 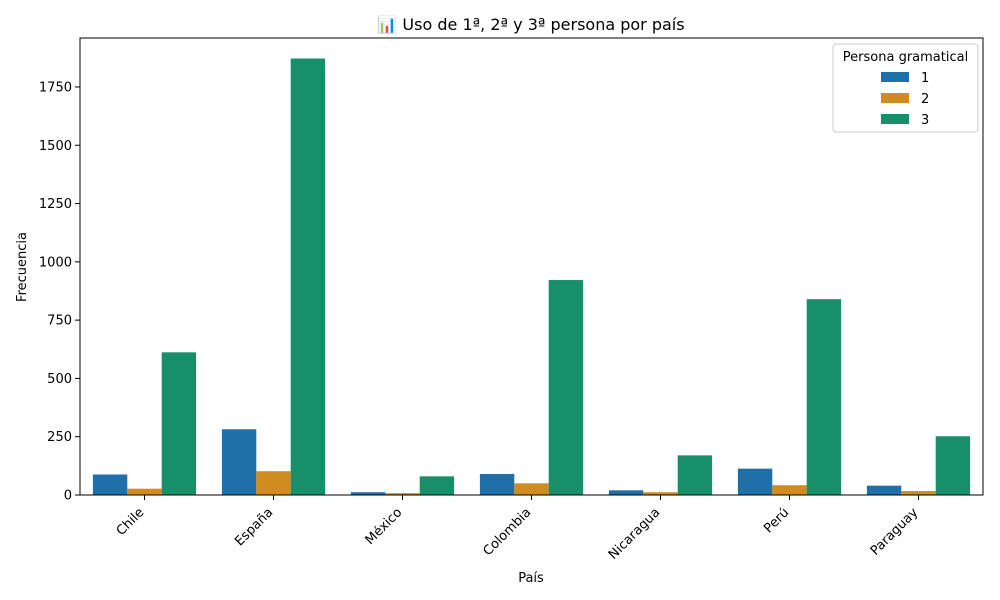 I want to click on y-tick-label: 1750, so click(x=55, y=87).